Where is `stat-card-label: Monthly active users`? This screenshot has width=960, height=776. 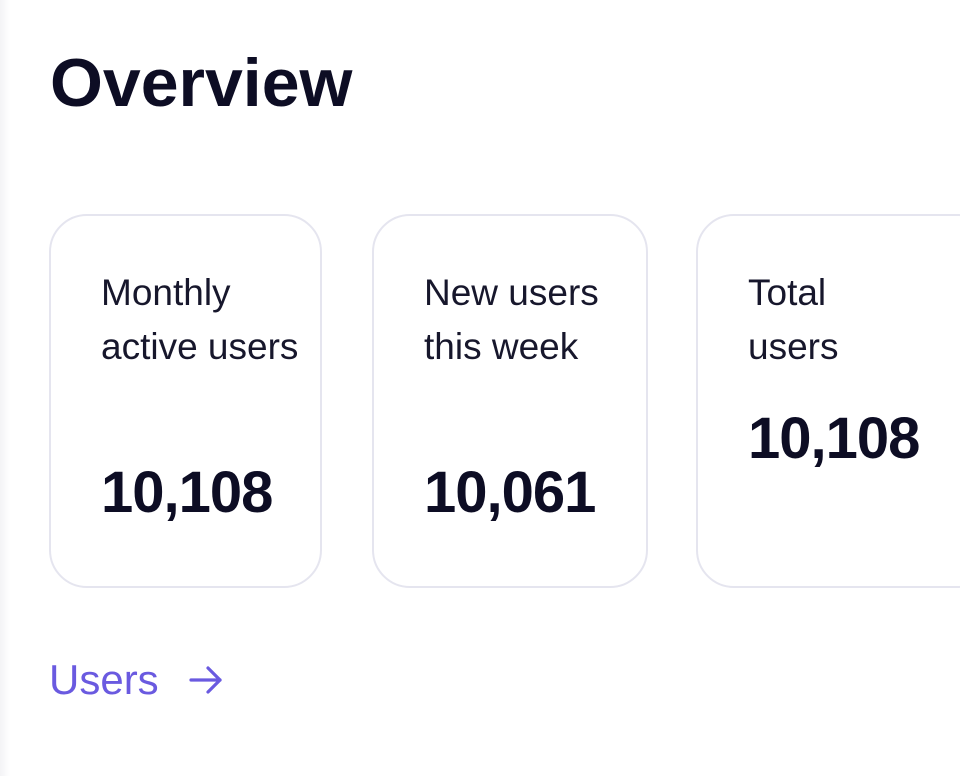
stat-card-label: Monthly active users is located at coordinates (200, 319).